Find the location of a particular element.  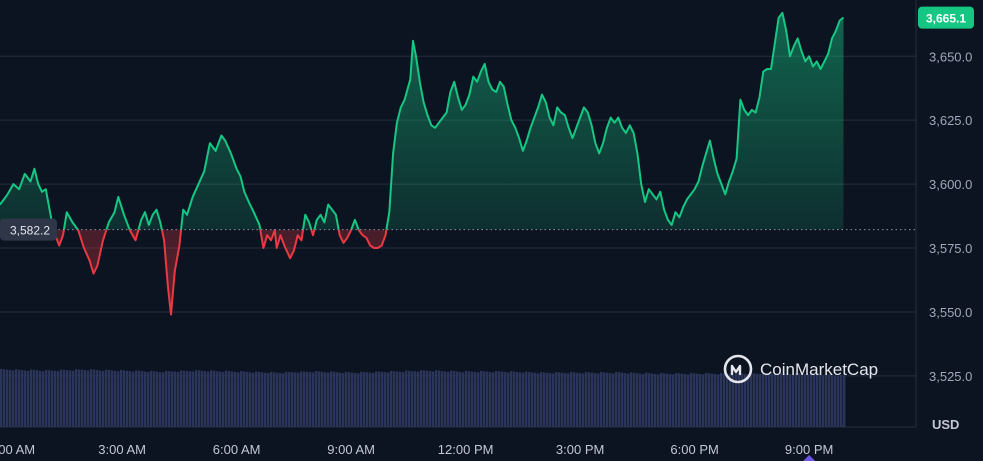

coinmarketcap-watermark: CoinMarketCap is located at coordinates (800, 369).